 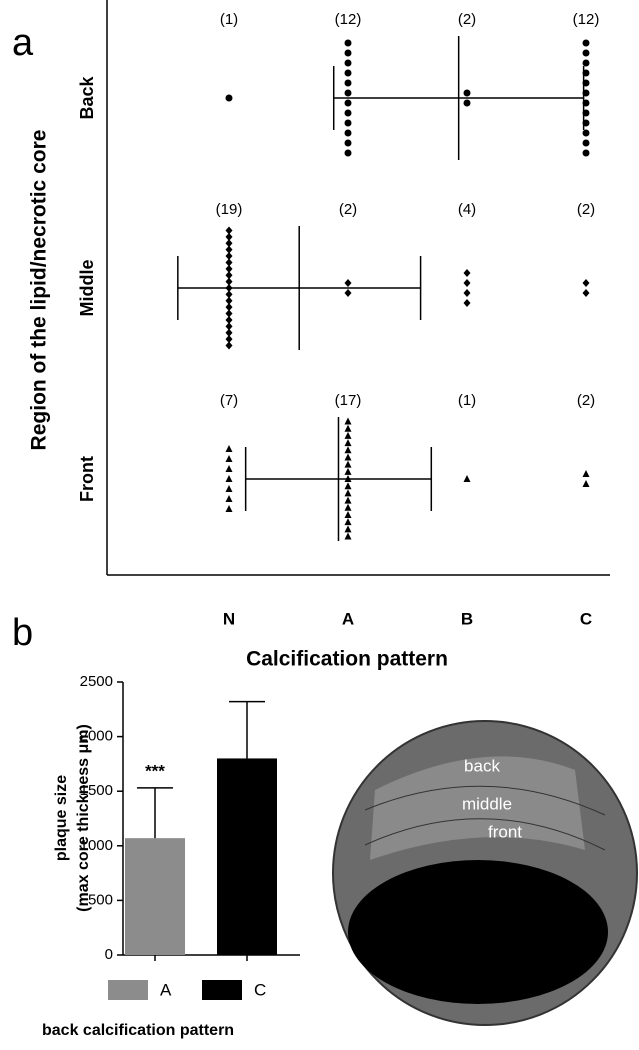 What do you see at coordinates (467, 618) in the screenshot?
I see `x-tick-label: B` at bounding box center [467, 618].